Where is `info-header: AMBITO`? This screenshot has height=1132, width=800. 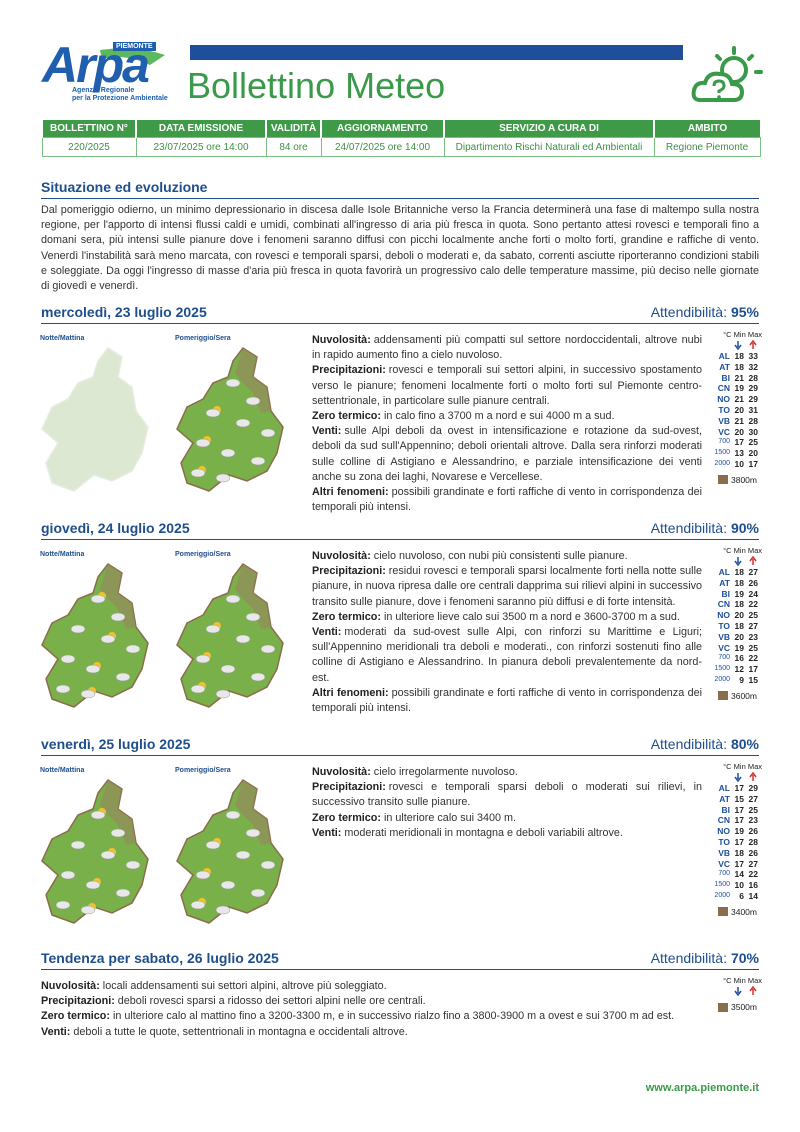 info-header: AMBITO is located at coordinates (706, 129).